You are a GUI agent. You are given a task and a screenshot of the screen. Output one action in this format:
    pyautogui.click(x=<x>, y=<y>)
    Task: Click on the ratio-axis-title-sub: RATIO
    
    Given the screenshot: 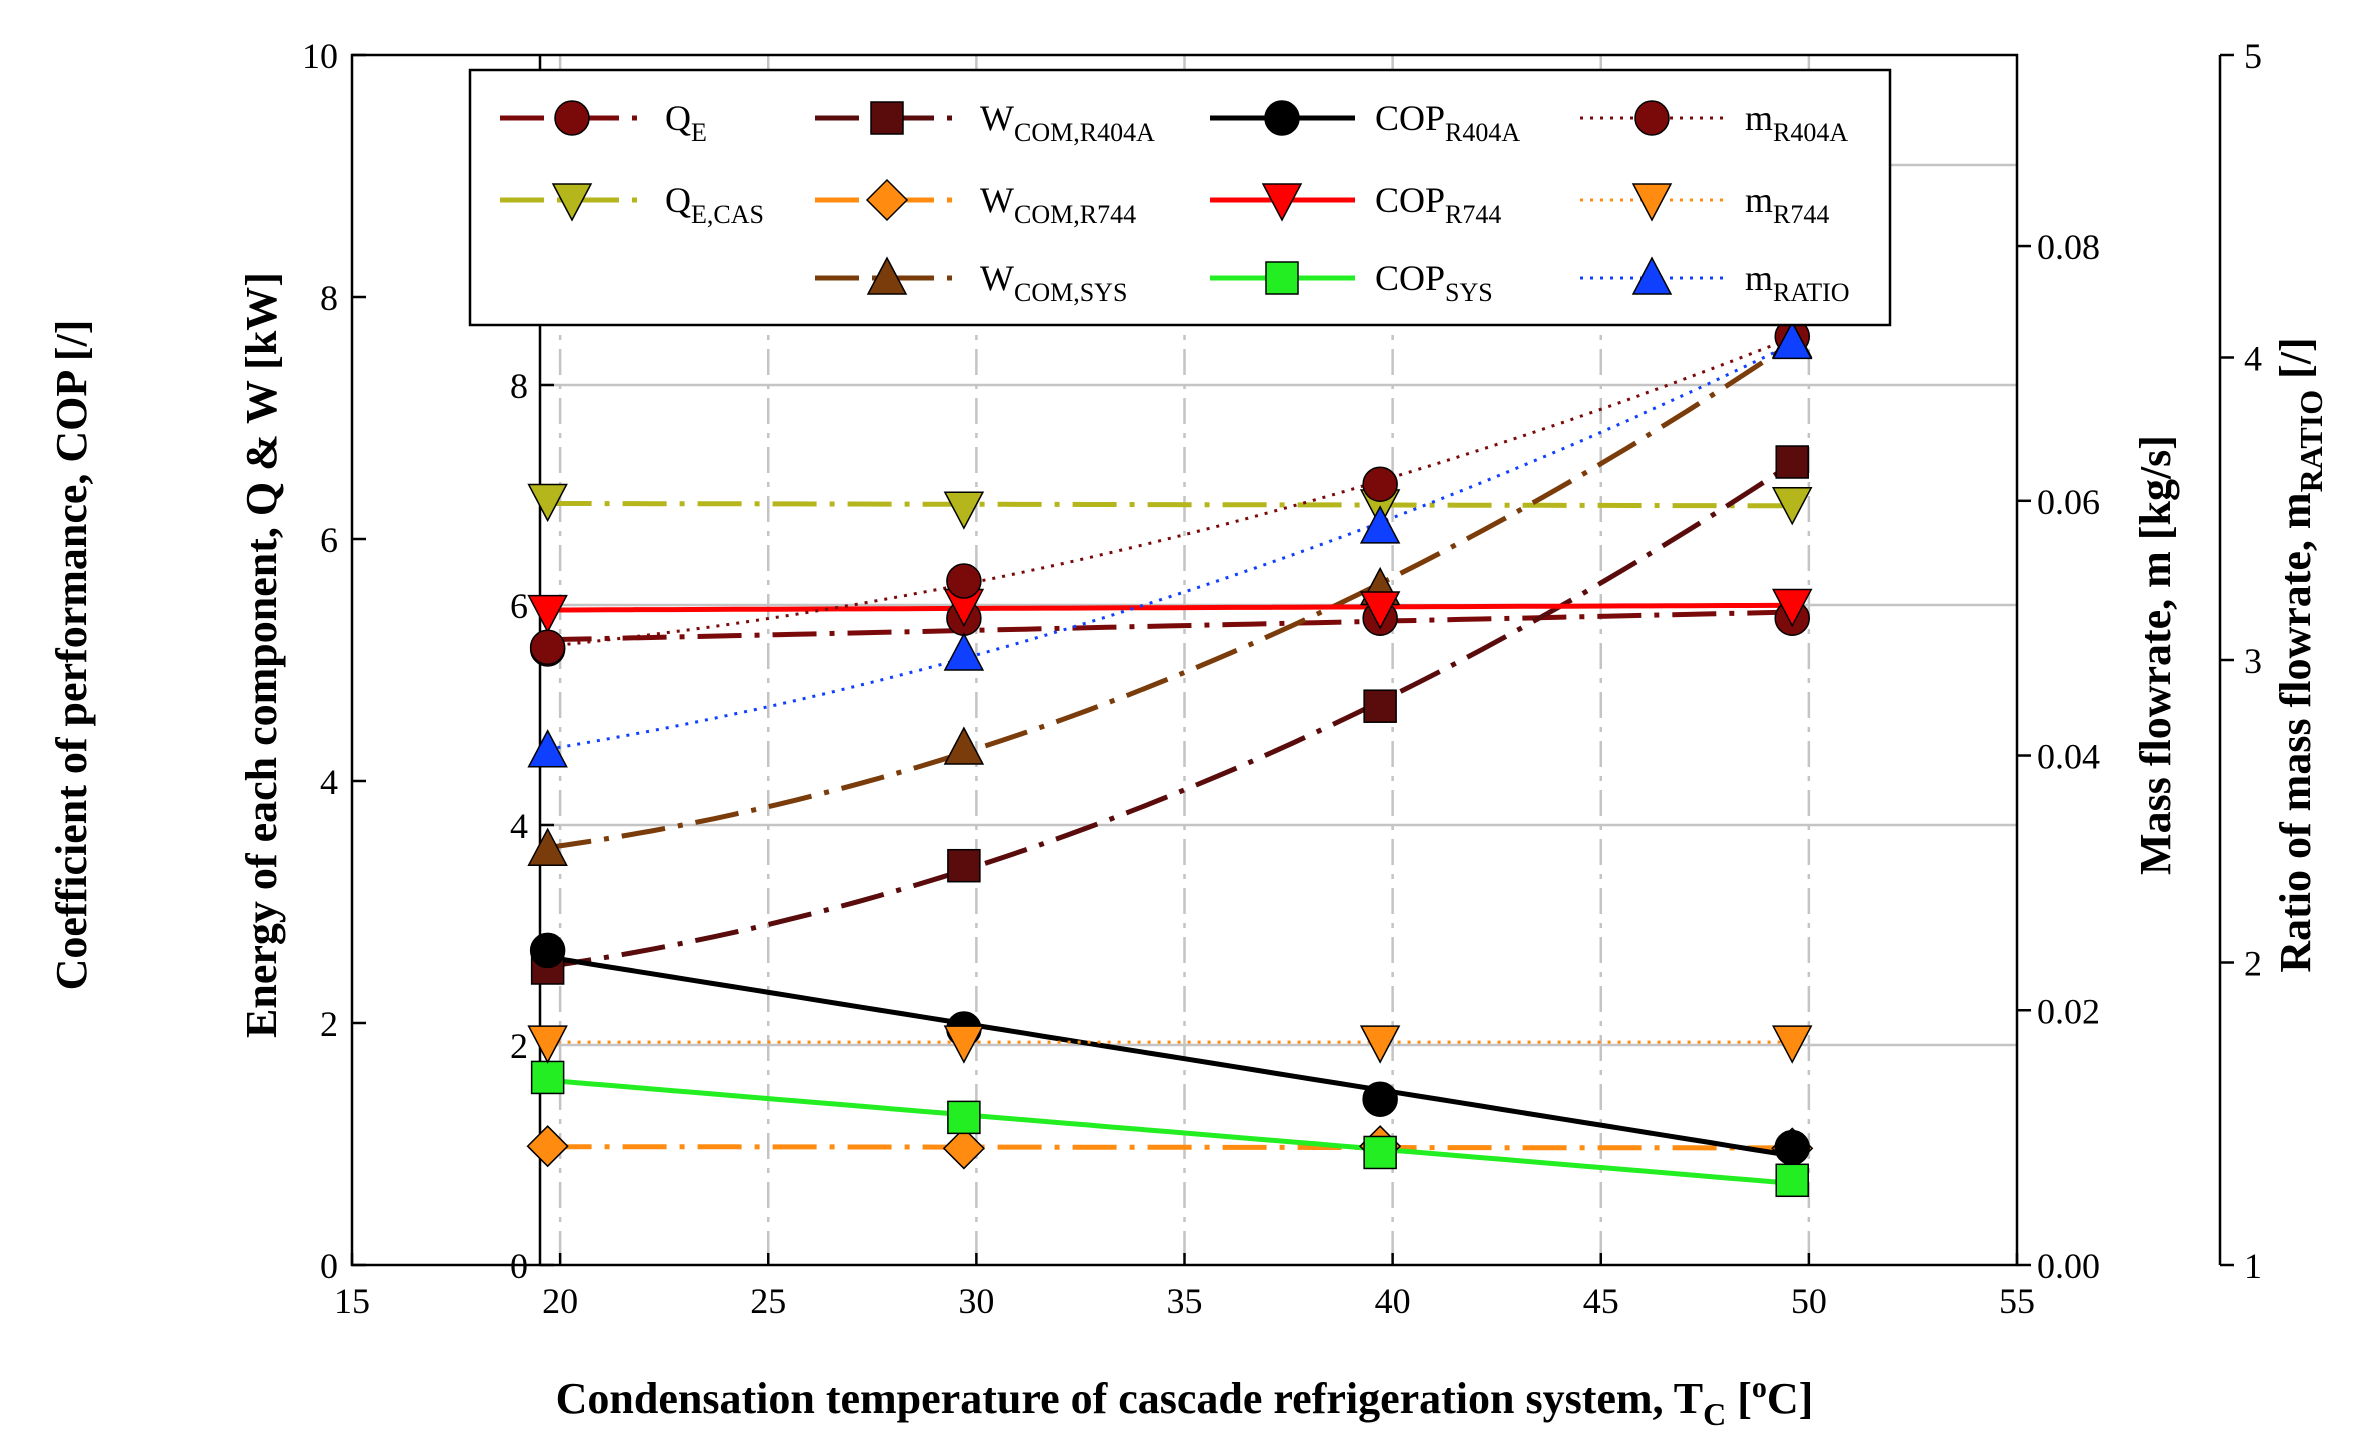 What is the action you would take?
    pyautogui.click(x=2311, y=441)
    